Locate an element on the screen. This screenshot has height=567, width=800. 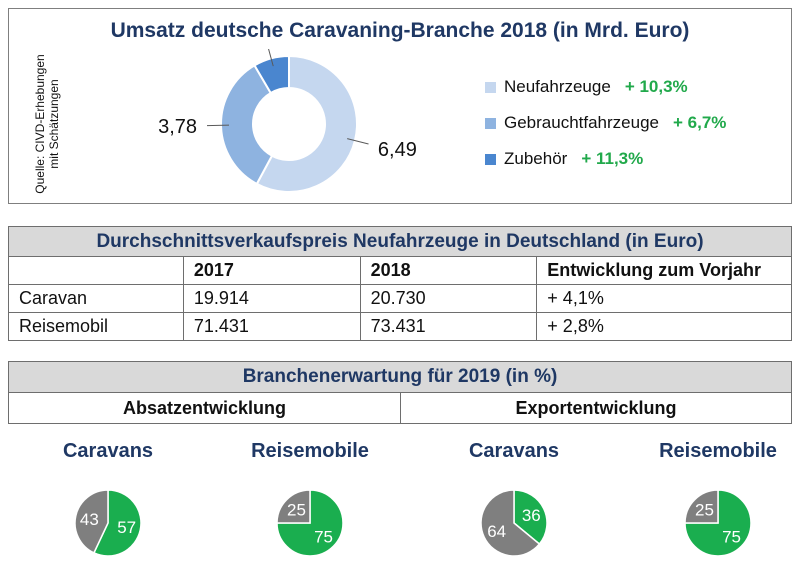
pie-label-gray: 43 is located at coordinates (89, 519).